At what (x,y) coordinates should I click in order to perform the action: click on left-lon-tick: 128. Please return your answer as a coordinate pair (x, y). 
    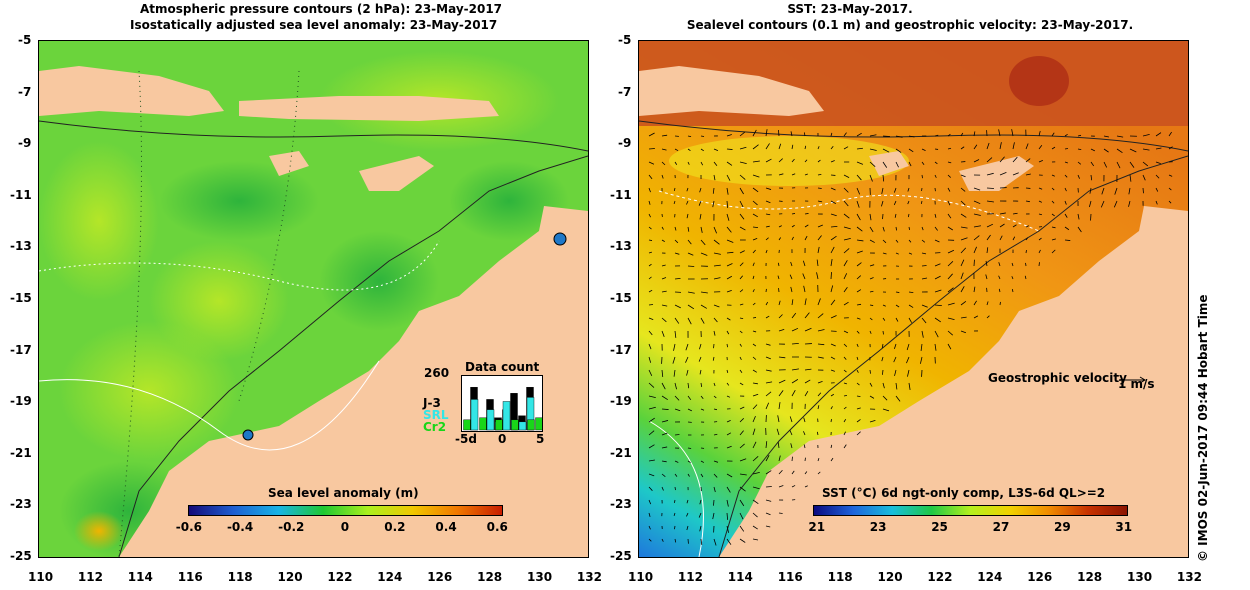
    Looking at the image, I should click on (490, 577).